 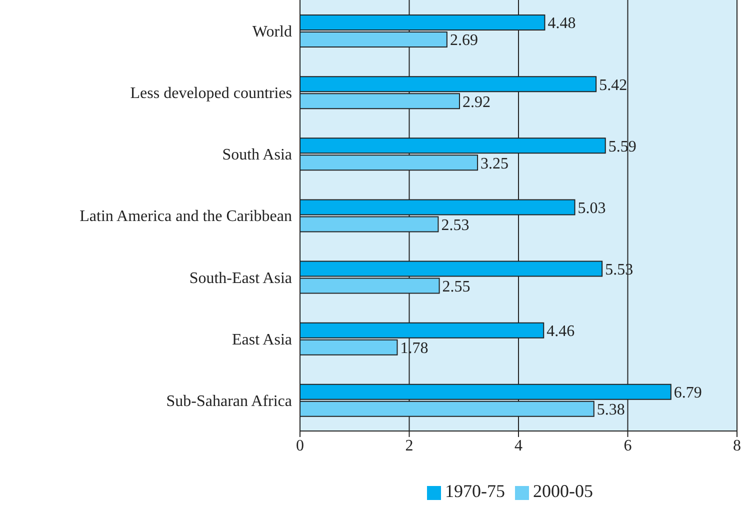 I want to click on data-label: 3.25, so click(x=494, y=163).